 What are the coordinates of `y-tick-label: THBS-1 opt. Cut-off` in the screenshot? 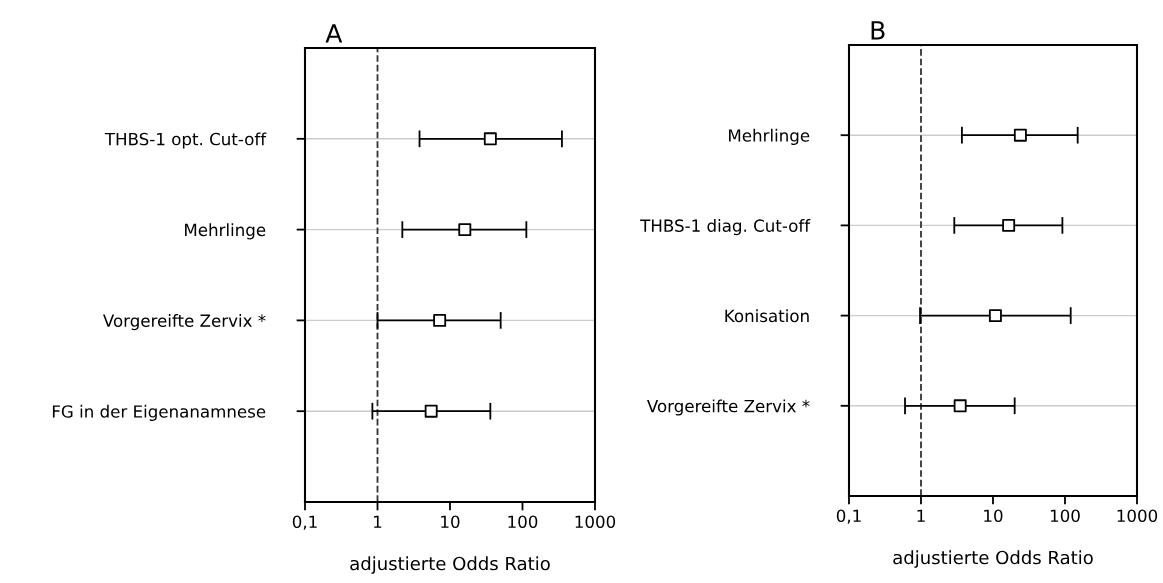 It's located at (185, 140).